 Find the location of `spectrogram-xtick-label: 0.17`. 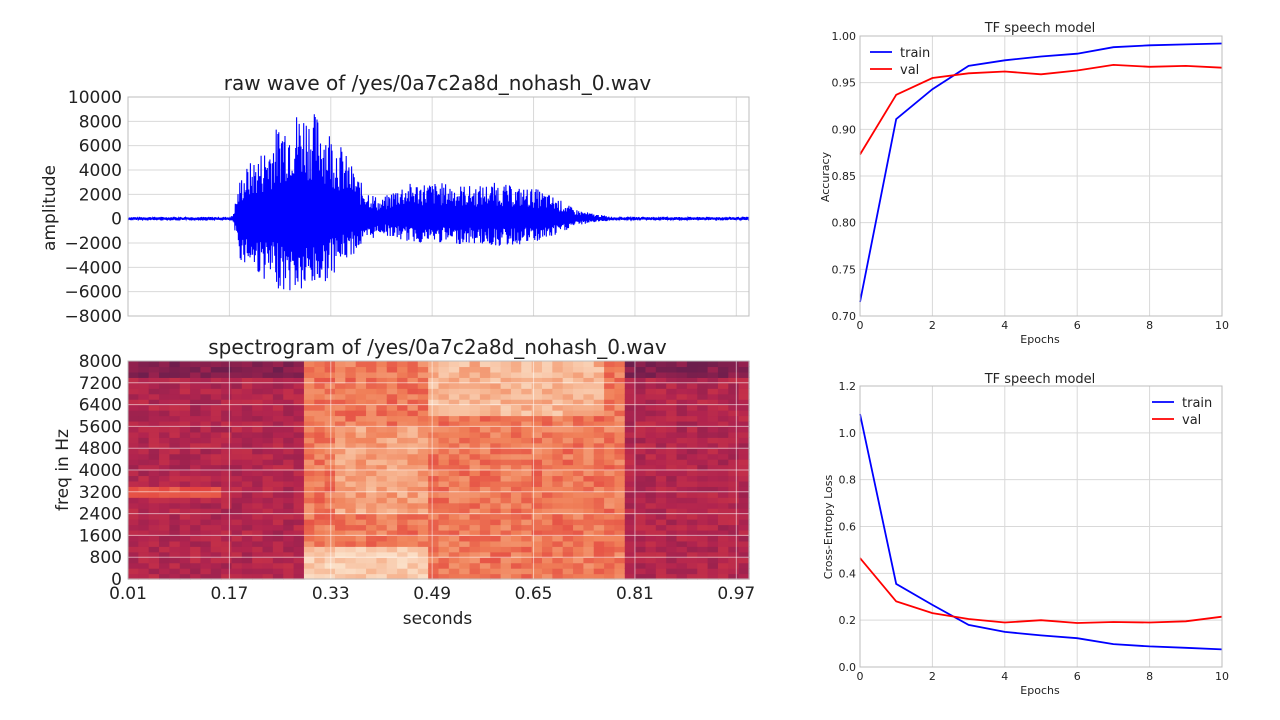

spectrogram-xtick-label: 0.17 is located at coordinates (229, 594).